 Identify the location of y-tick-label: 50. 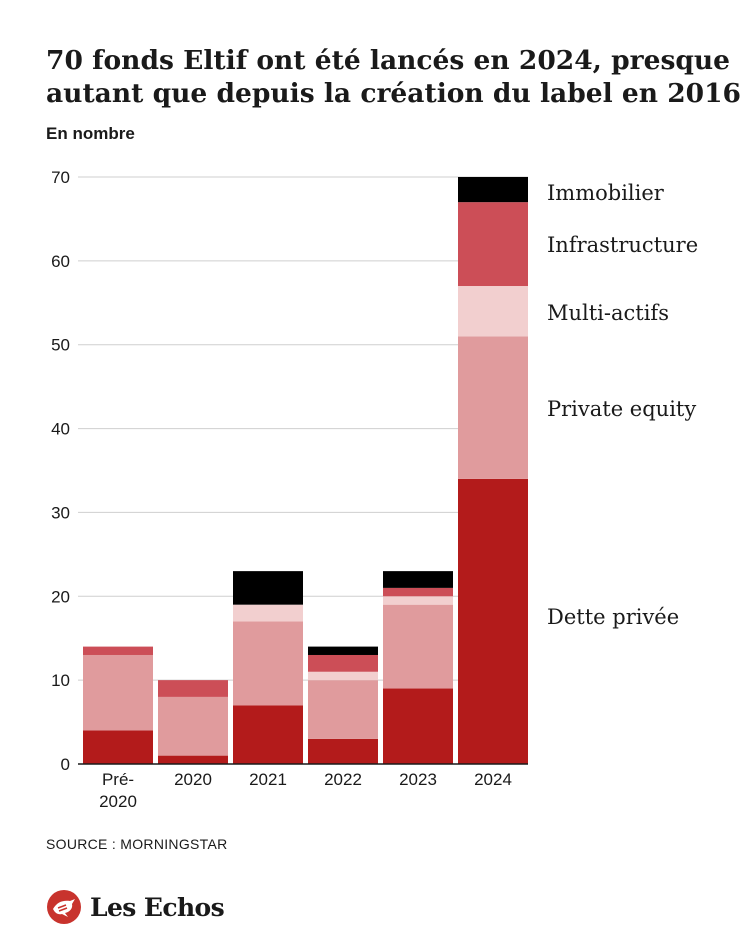
(60, 345).